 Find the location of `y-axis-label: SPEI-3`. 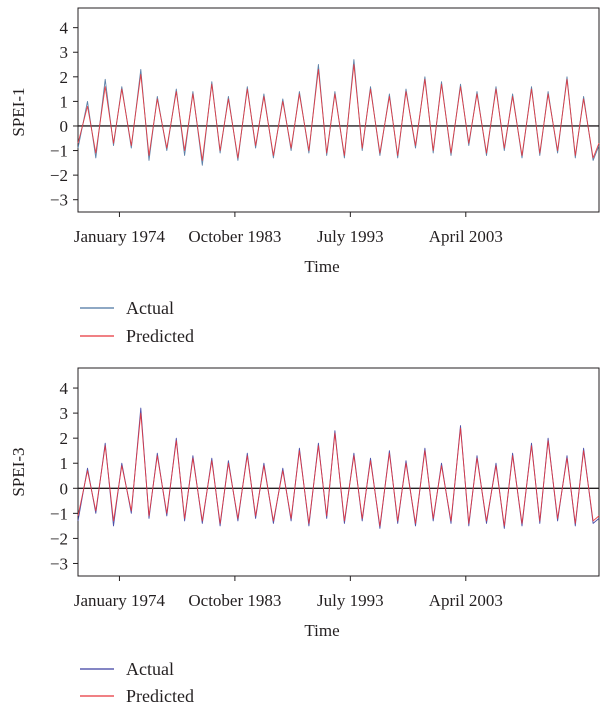

y-axis-label: SPEI-3 is located at coordinates (18, 471).